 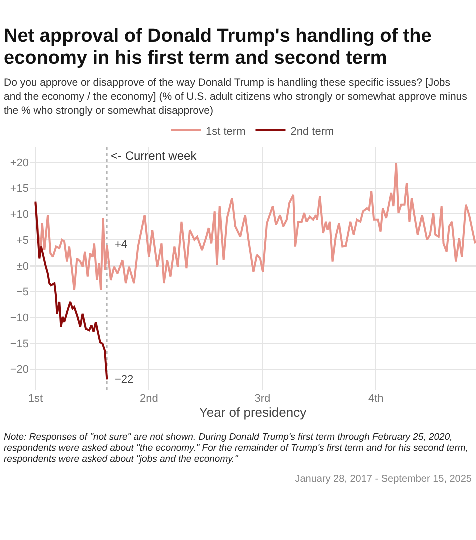 I want to click on ref-line-label: <- Current week, so click(x=154, y=156).